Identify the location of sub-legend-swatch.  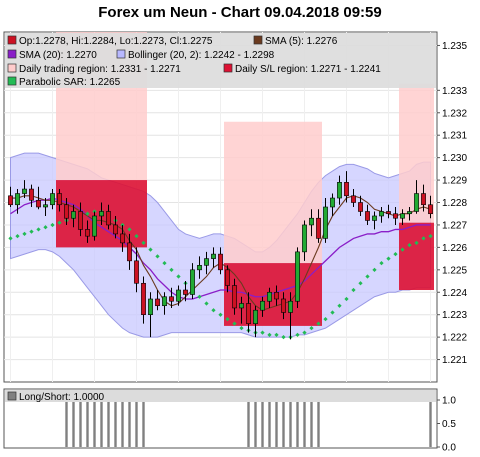
(12, 396).